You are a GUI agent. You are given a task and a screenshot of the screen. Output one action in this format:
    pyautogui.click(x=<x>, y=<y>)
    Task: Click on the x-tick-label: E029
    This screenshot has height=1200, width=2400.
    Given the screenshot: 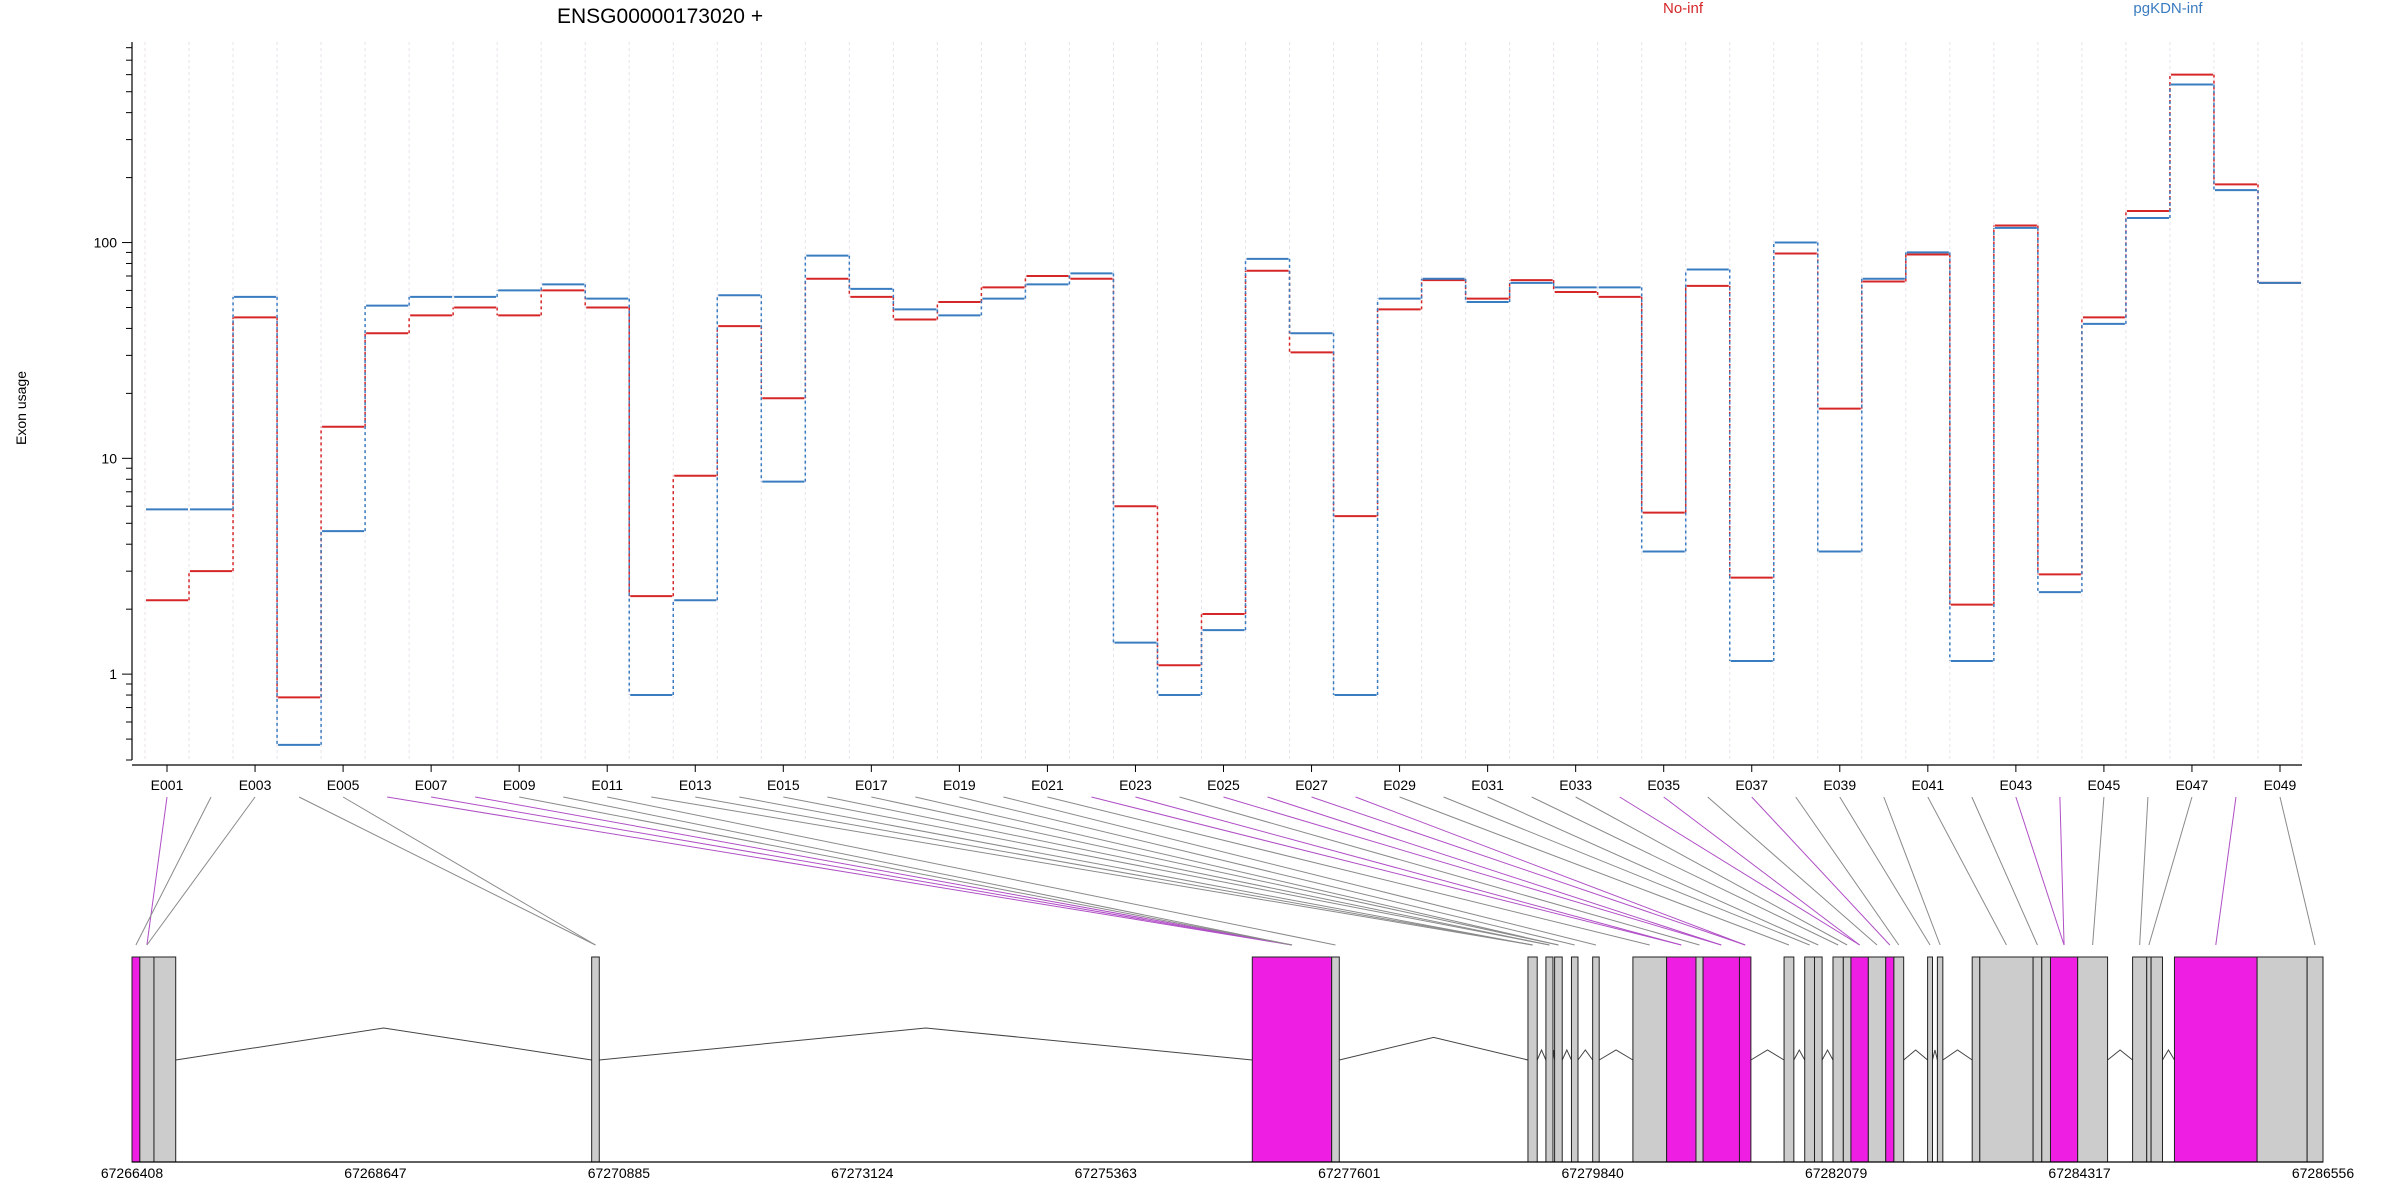 What is the action you would take?
    pyautogui.click(x=1399, y=785)
    